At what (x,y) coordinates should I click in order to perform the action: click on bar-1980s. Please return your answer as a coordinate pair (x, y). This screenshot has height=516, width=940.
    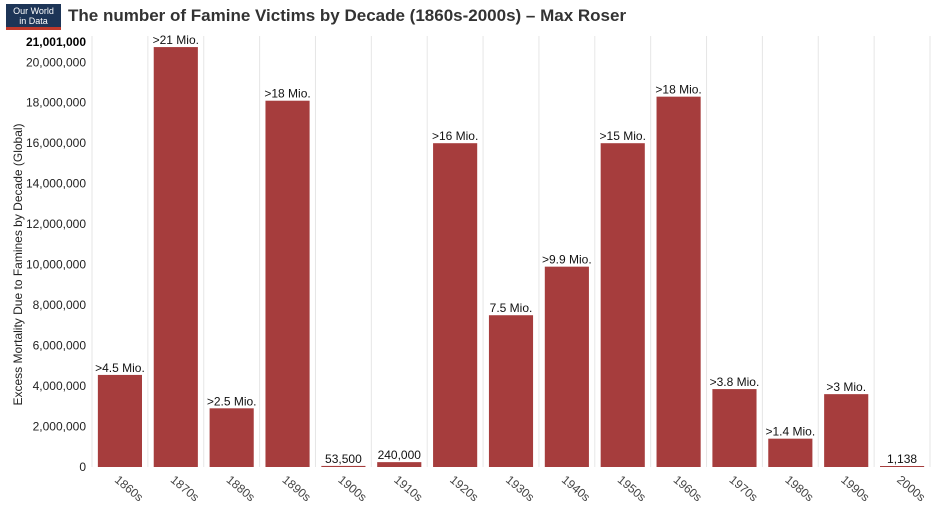
    Looking at the image, I should click on (790, 452).